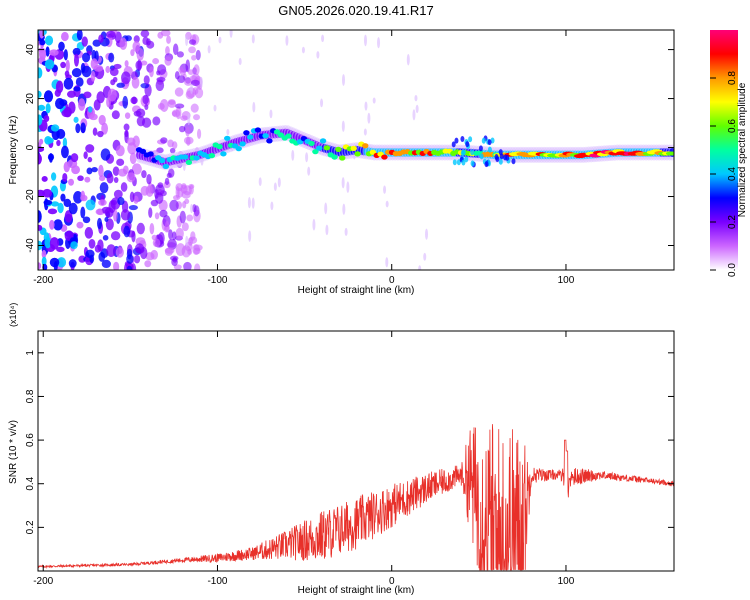  Describe the element at coordinates (356, 290) in the screenshot. I see `spectrogram-x-label: Height of straight line (km)` at that location.